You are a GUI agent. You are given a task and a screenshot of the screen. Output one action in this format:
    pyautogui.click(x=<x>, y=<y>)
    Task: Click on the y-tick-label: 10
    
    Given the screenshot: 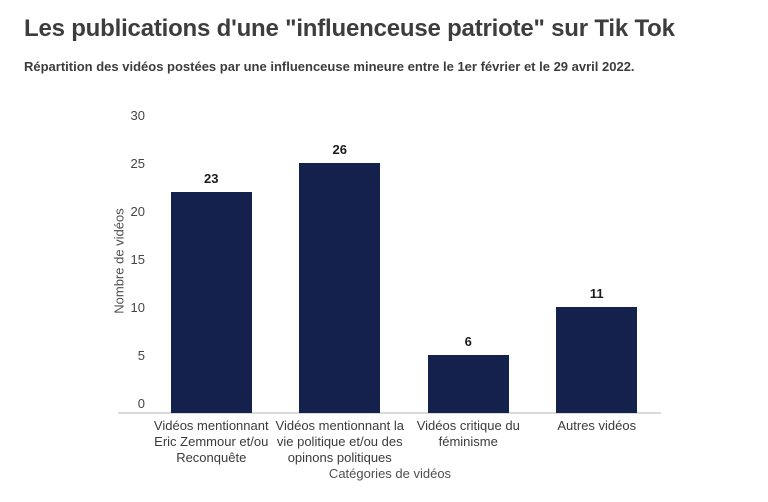 What is the action you would take?
    pyautogui.click(x=137, y=307)
    